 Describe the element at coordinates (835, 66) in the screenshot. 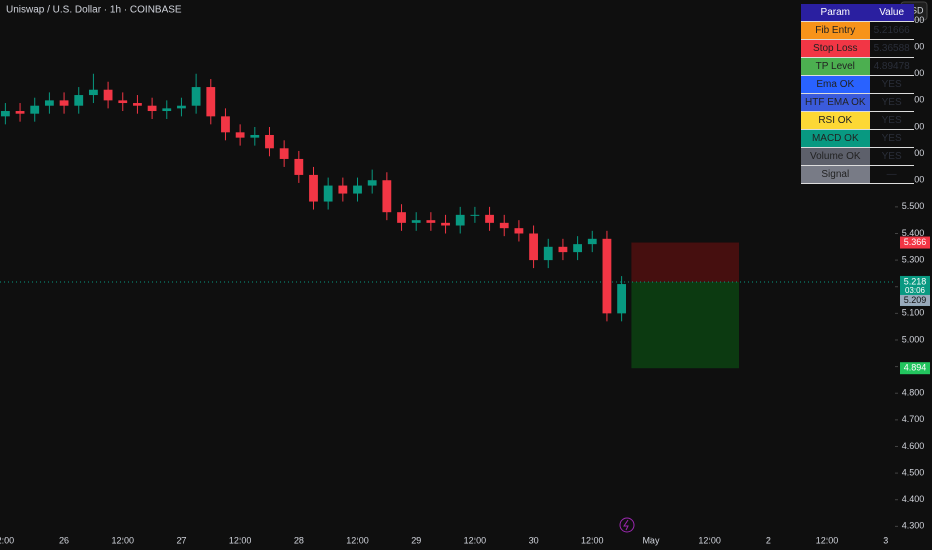

I see `param-cell: TP Level` at that location.